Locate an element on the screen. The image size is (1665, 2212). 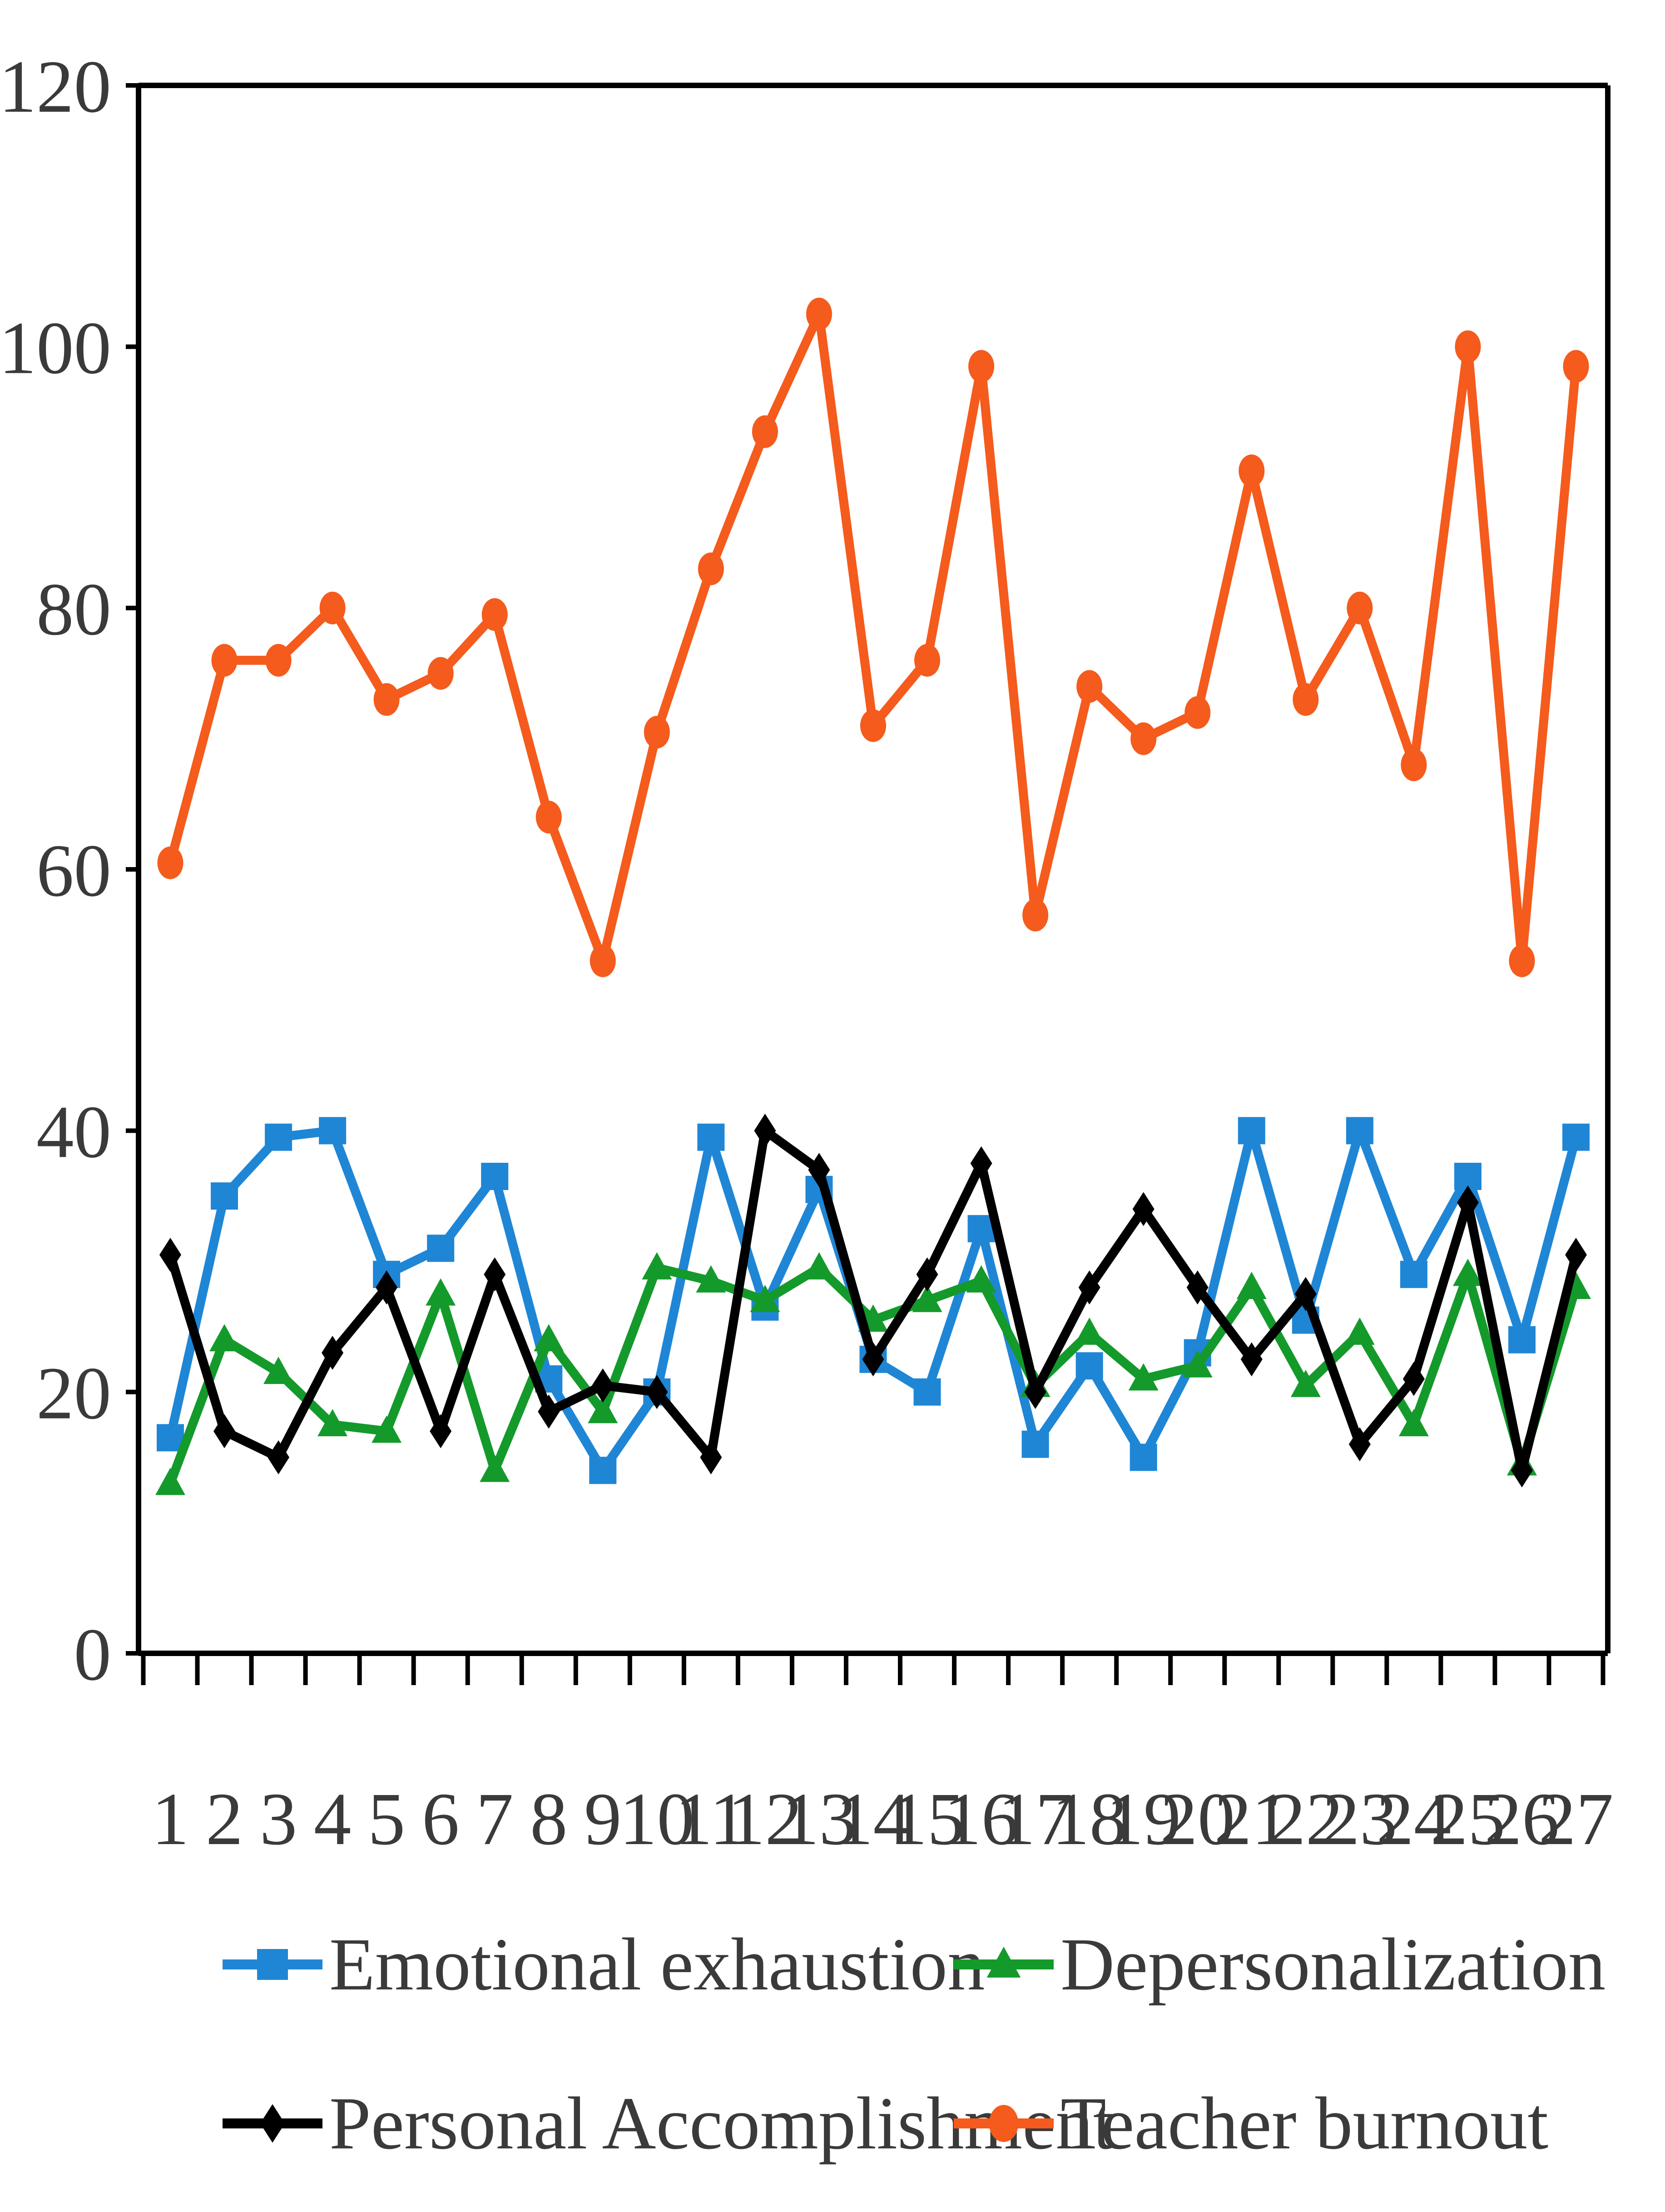
legend-marker-teacher-burnout is located at coordinates (1004, 2123).